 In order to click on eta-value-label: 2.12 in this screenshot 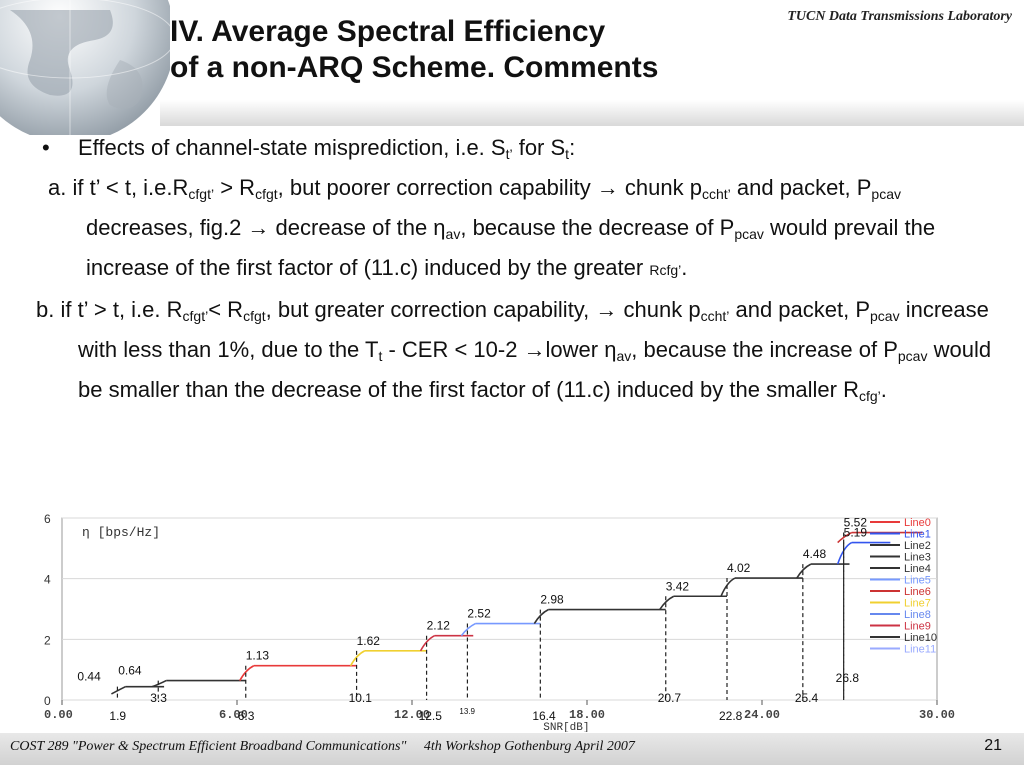, I will do `click(439, 626)`.